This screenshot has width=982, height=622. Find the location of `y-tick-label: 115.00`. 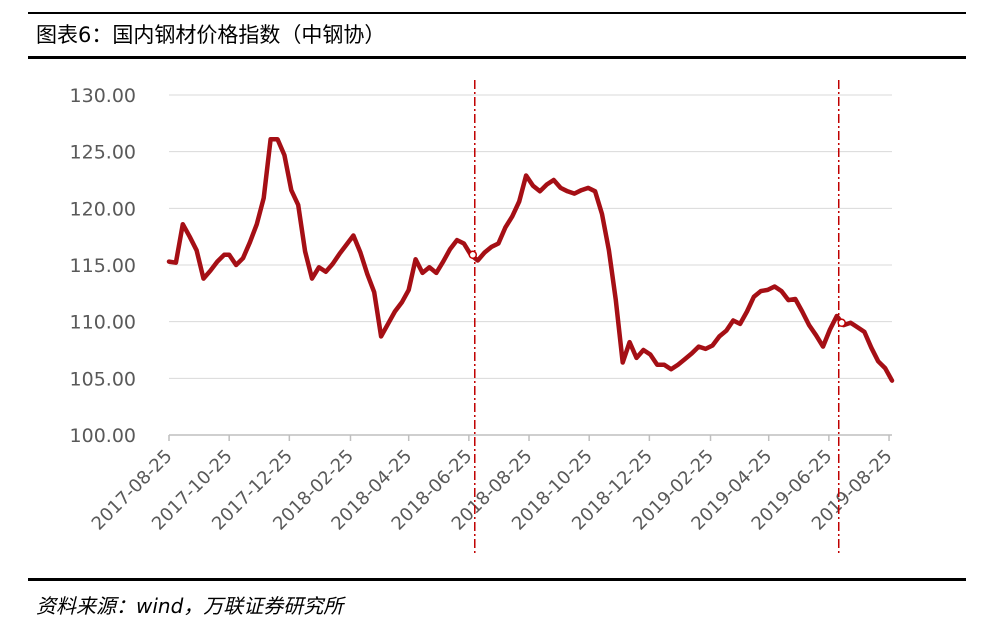

y-tick-label: 115.00 is located at coordinates (103, 266).